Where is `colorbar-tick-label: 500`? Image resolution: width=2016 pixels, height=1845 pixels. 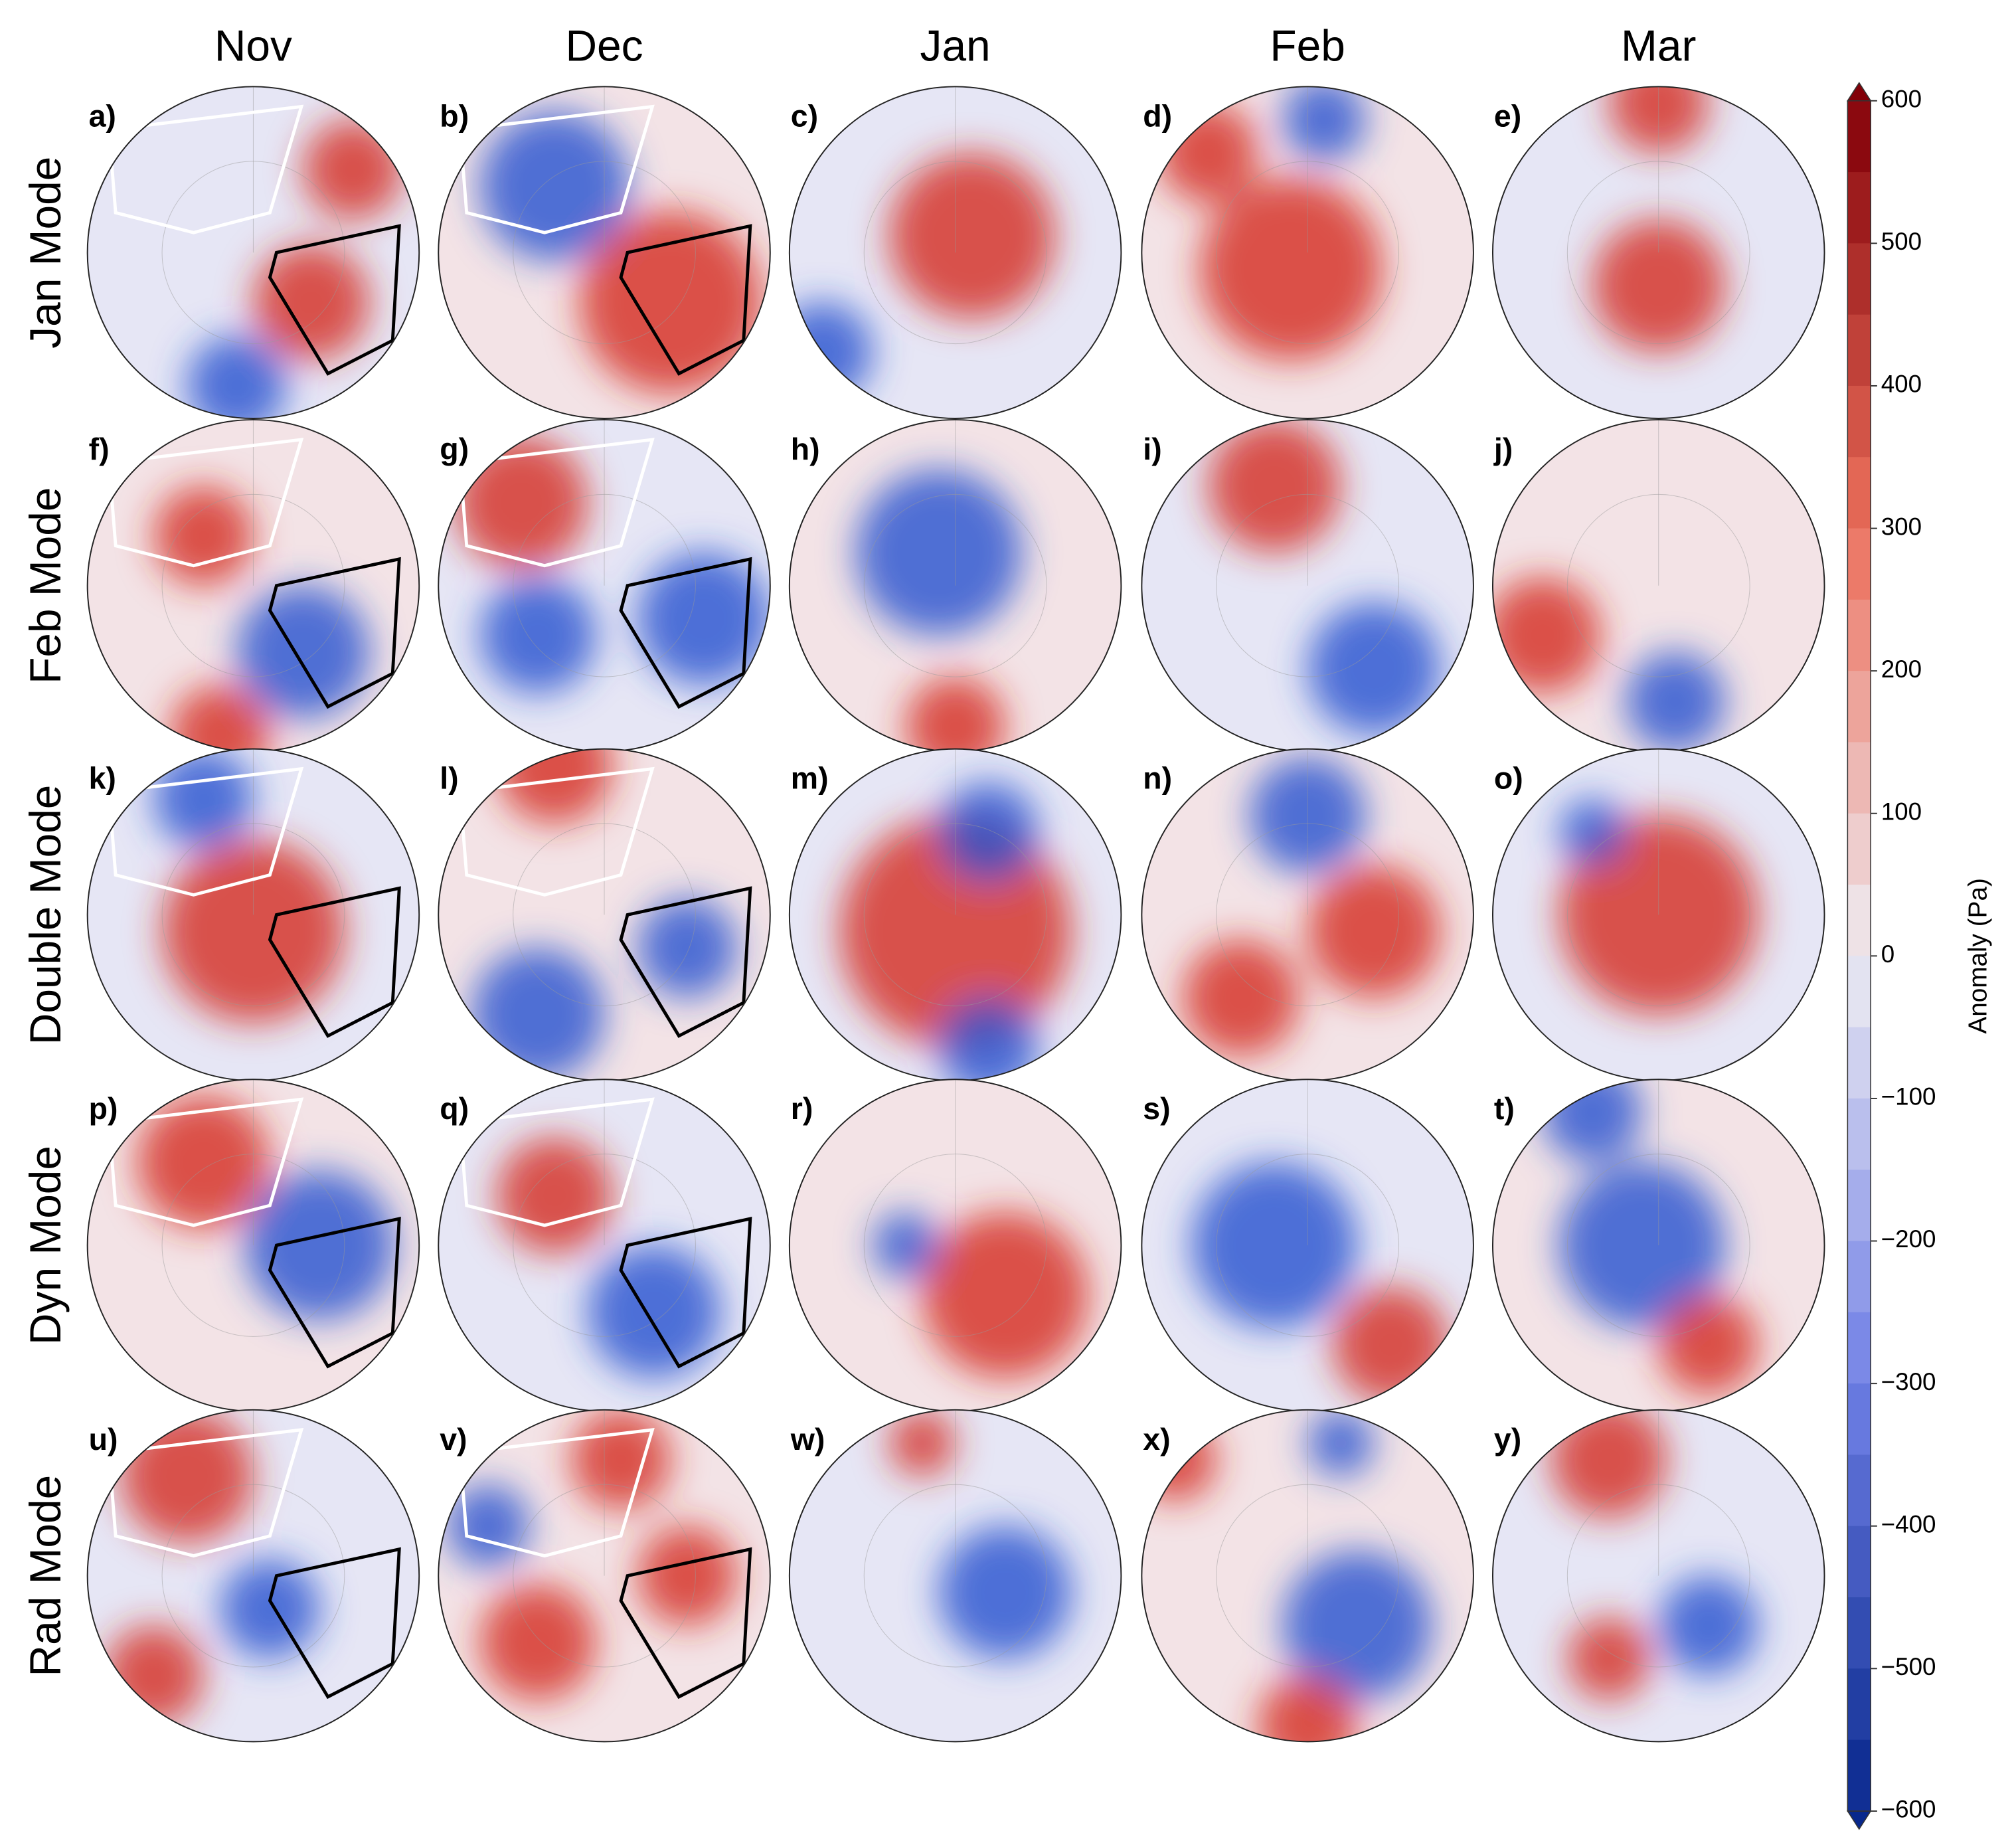
colorbar-tick-label: 500 is located at coordinates (1901, 241).